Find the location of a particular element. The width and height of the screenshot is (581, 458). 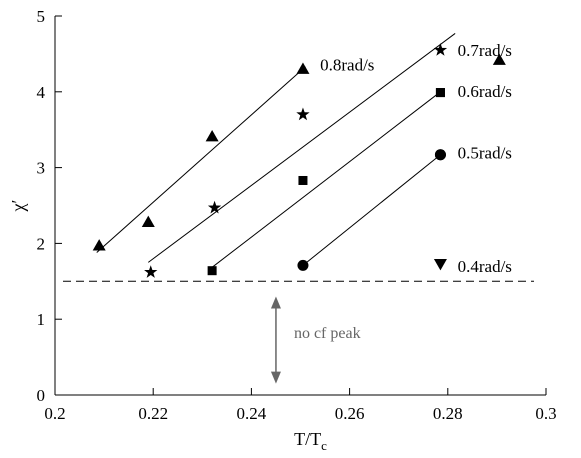

x-axis-title: T/Tc is located at coordinates (310, 441).